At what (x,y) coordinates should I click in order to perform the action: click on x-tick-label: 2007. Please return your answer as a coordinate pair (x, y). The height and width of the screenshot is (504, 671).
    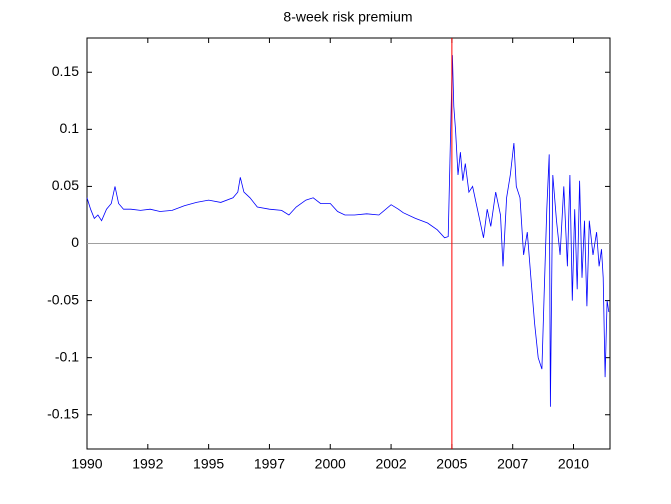
    Looking at the image, I should click on (512, 464).